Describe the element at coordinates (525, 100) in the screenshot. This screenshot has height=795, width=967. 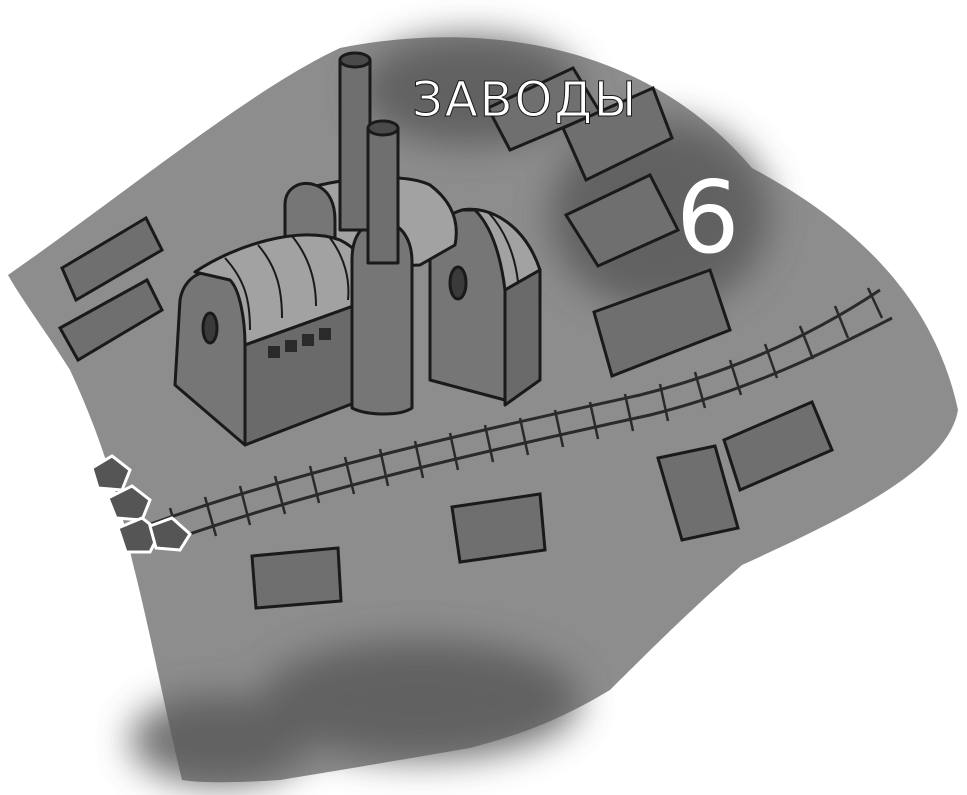
I see `district-title: ЗАВОДЫ` at that location.